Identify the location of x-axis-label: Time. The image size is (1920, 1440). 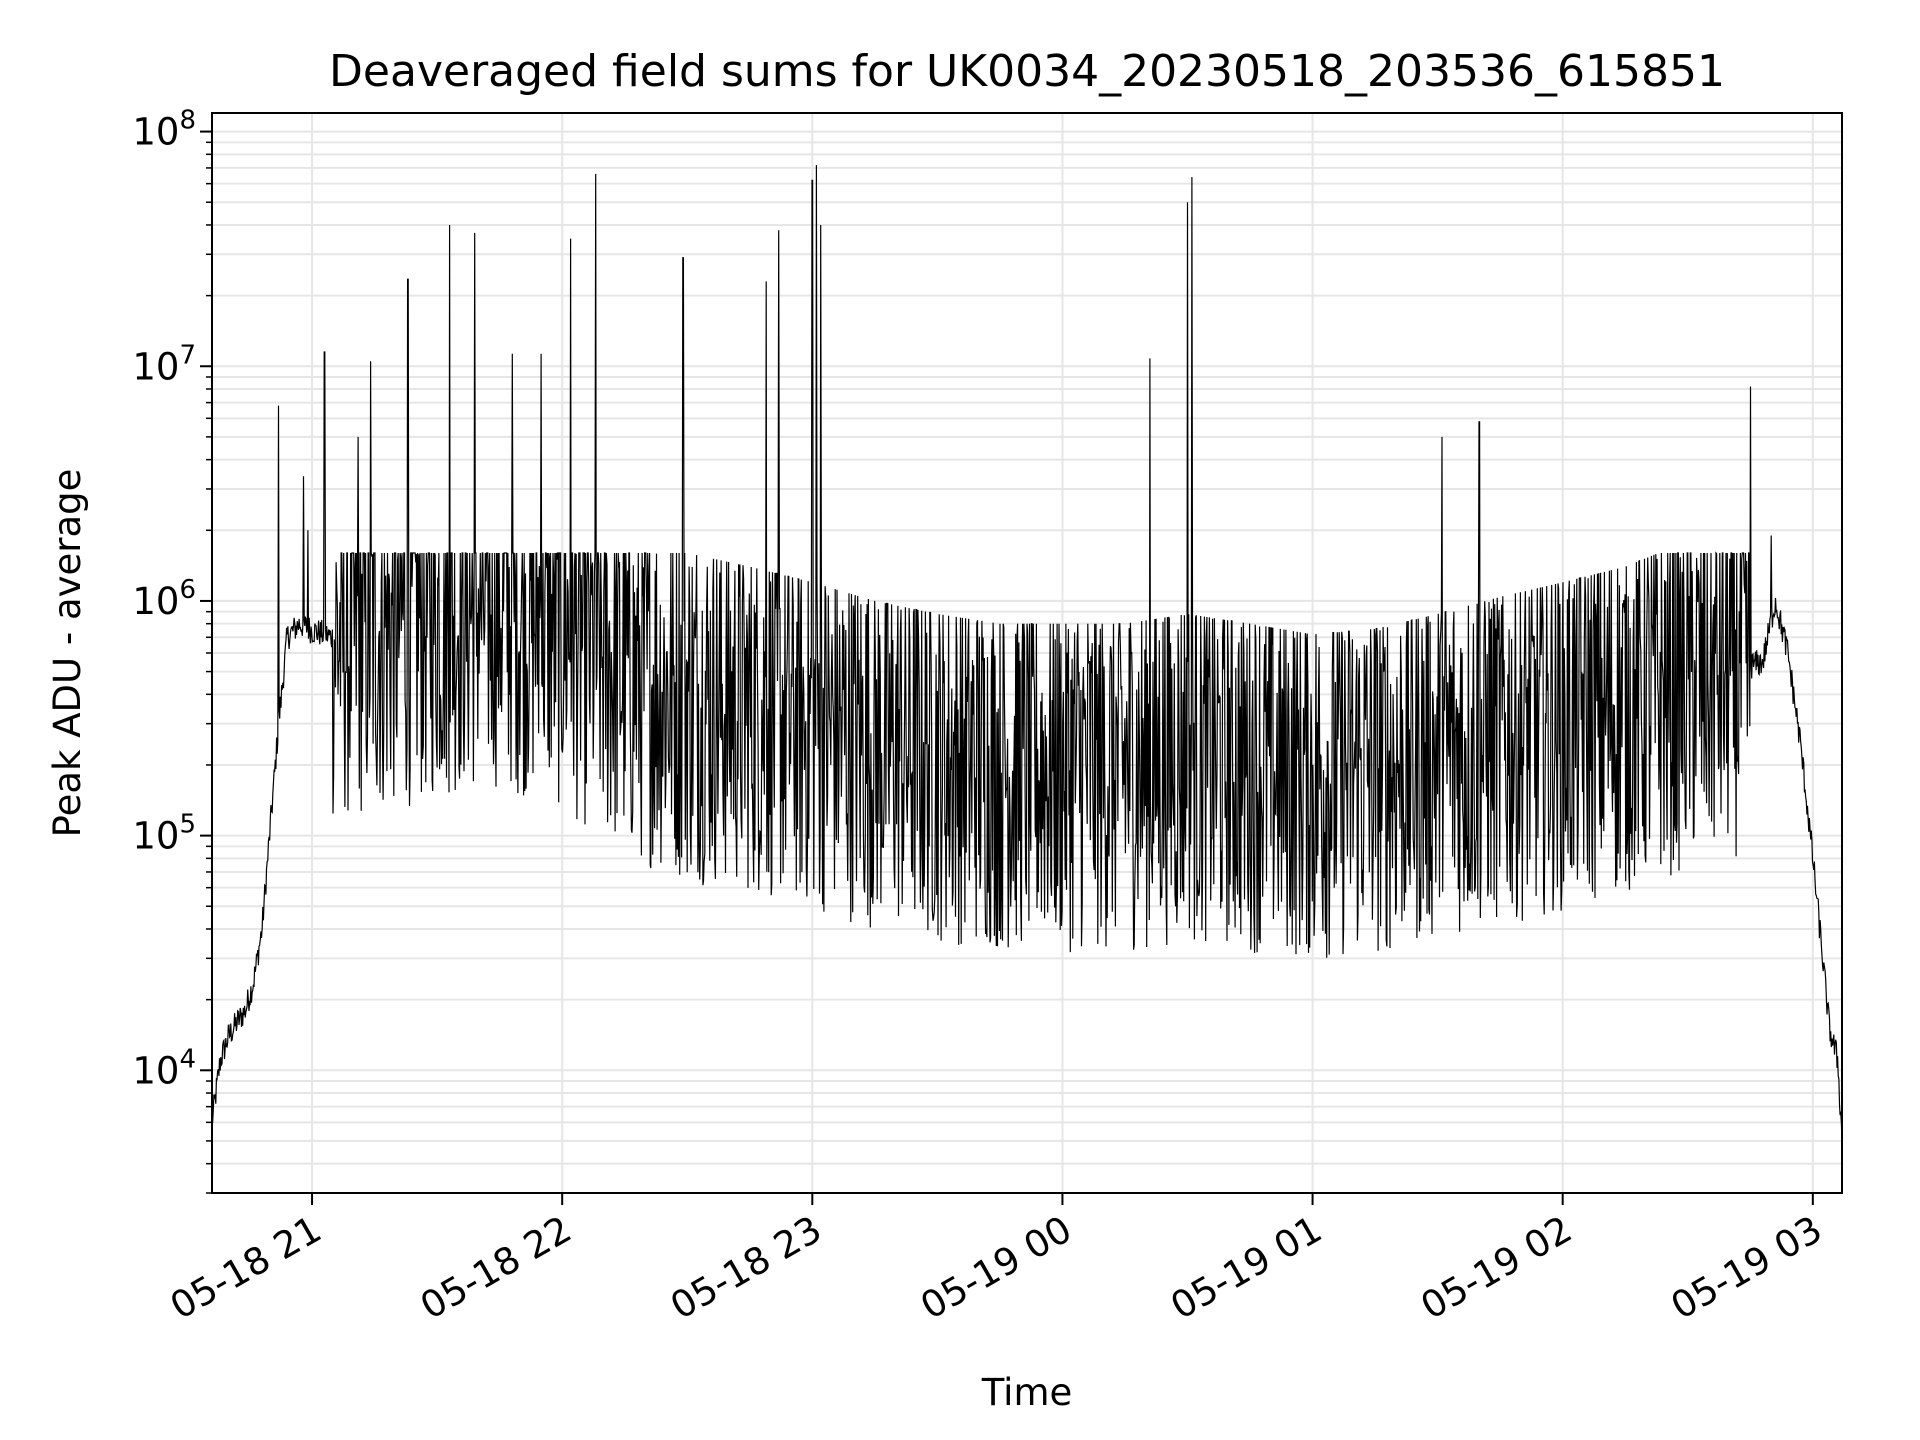
(1027, 1392).